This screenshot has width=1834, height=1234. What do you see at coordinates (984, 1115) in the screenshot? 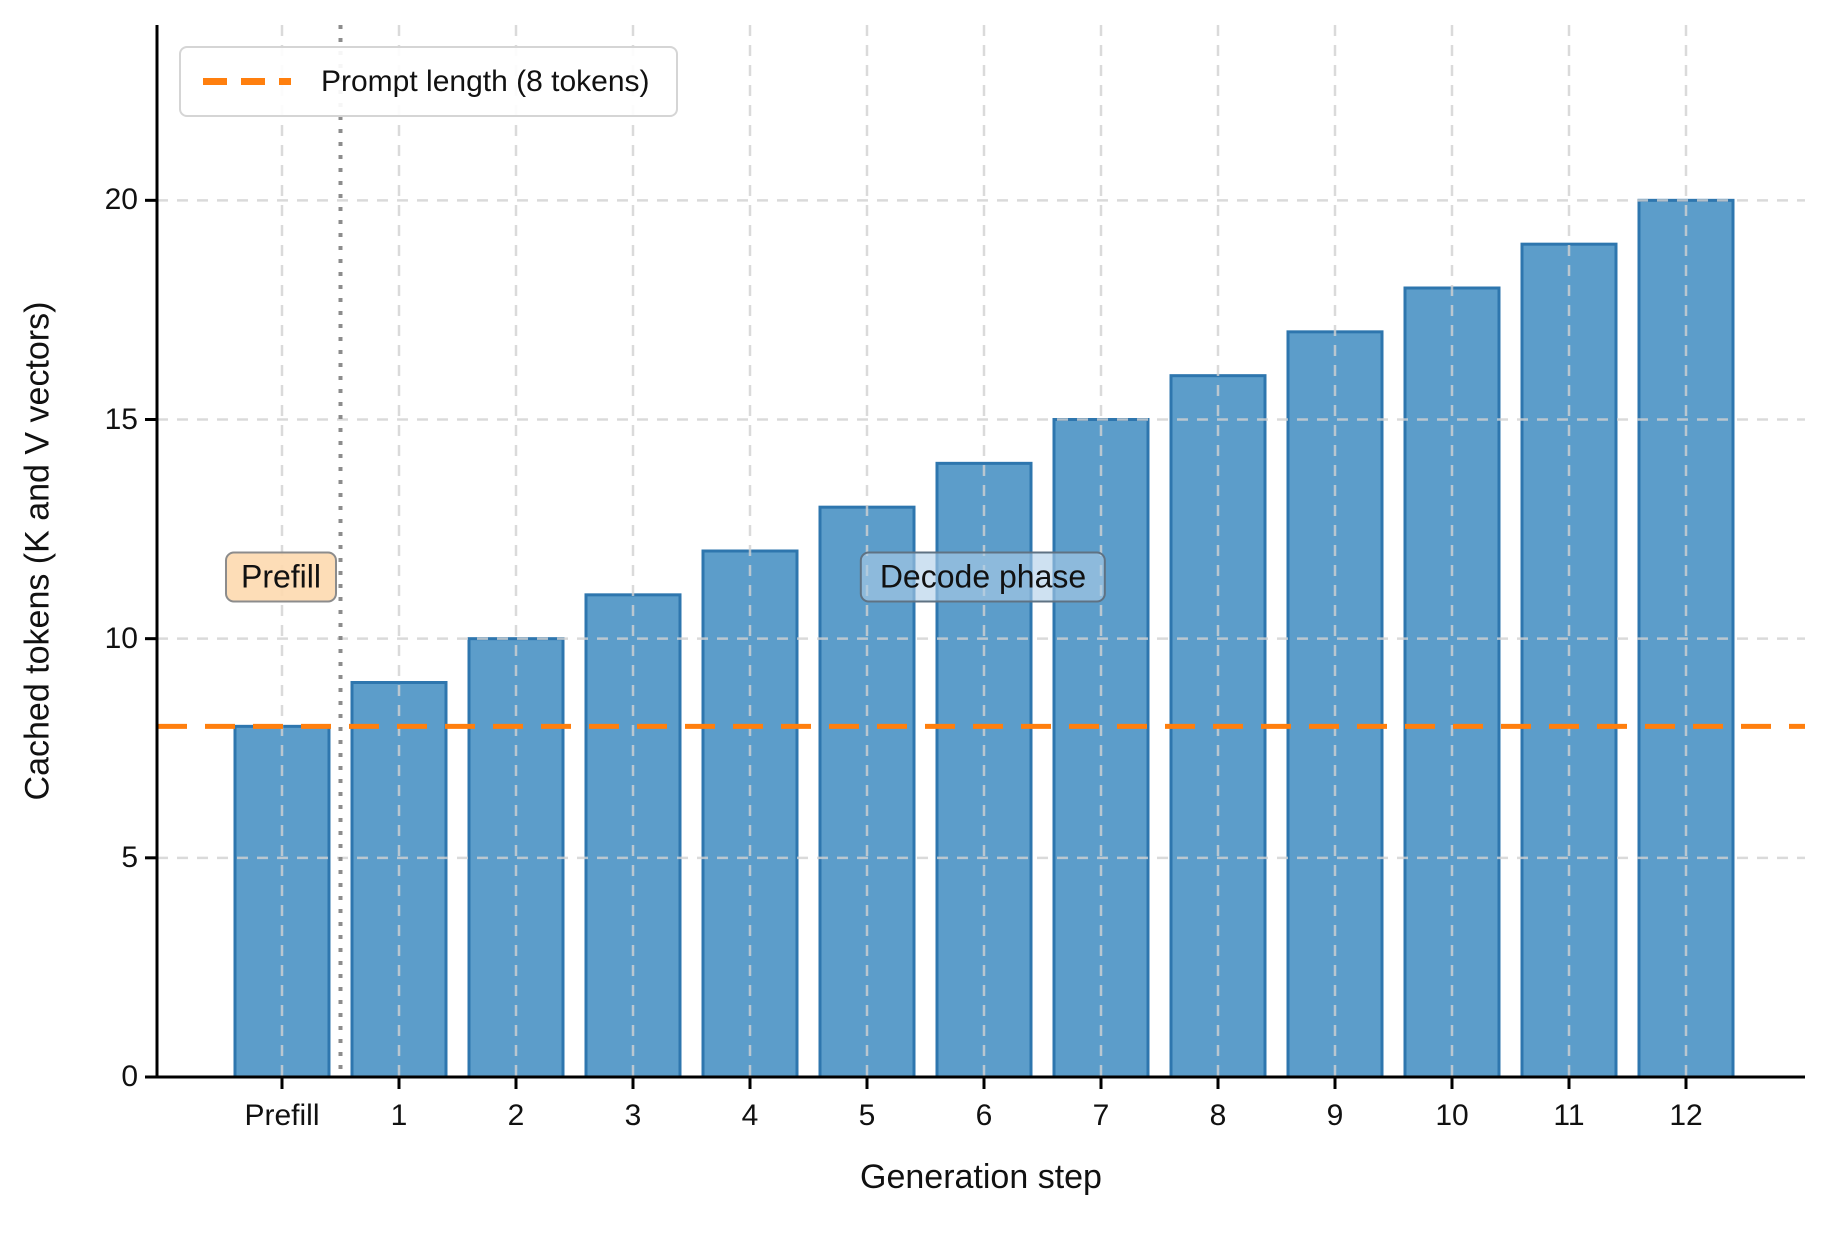
I see `x-tick-label-6: 6` at bounding box center [984, 1115].